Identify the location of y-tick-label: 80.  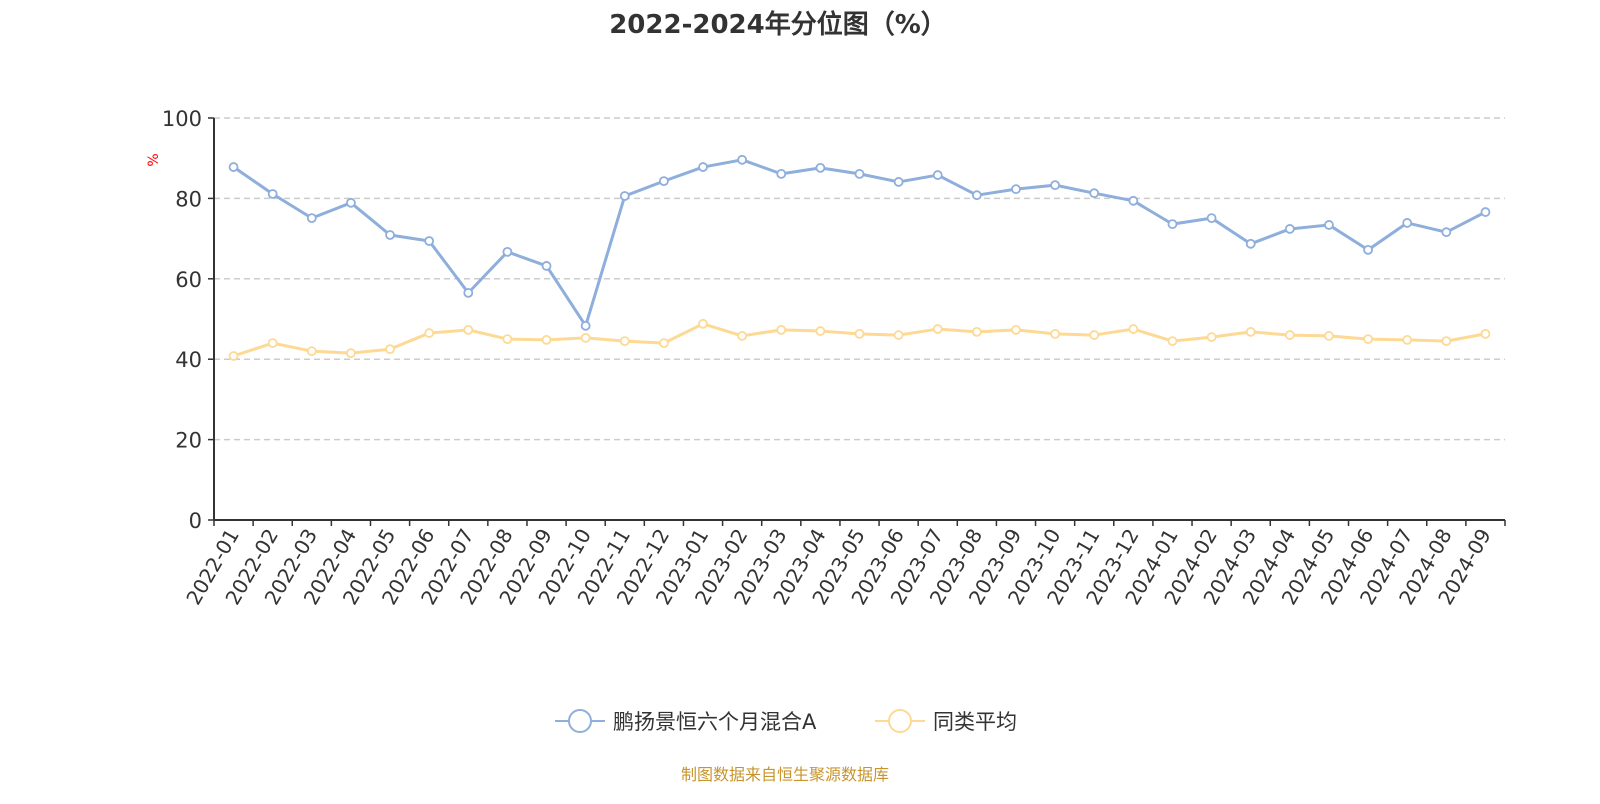
(188, 199).